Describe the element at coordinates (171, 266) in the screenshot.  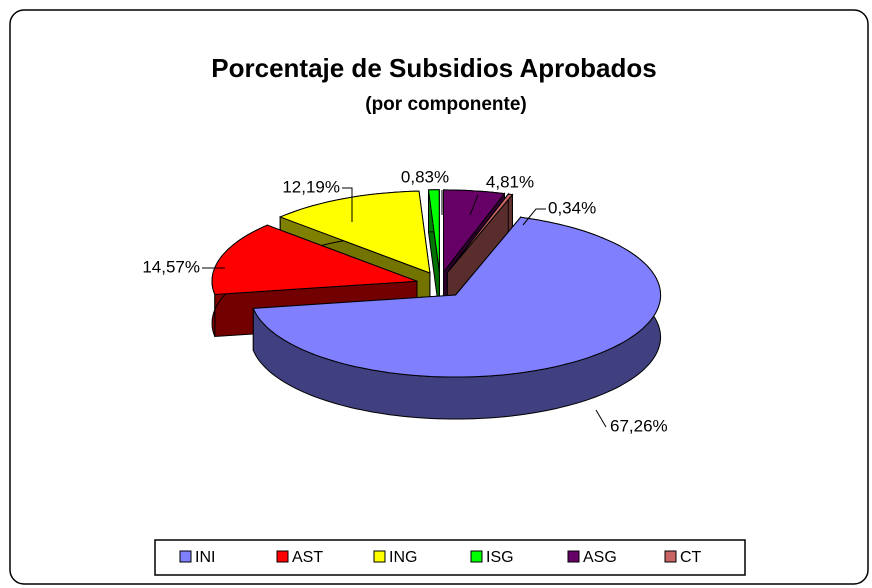
I see `data-label: 14,57%` at that location.